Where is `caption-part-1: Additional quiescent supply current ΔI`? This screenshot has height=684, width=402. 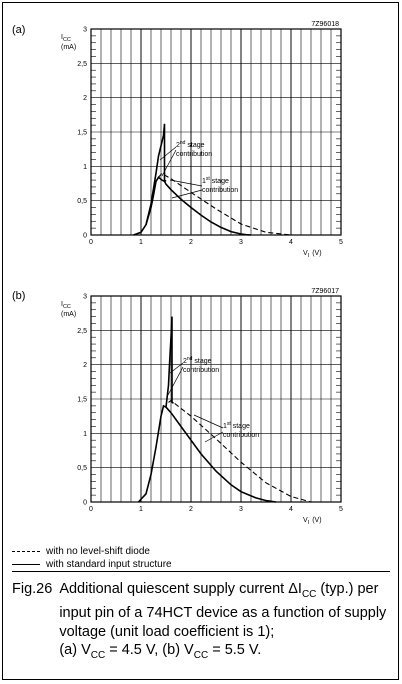
caption-part-1: Additional quiescent supply current ΔI is located at coordinates (180, 589).